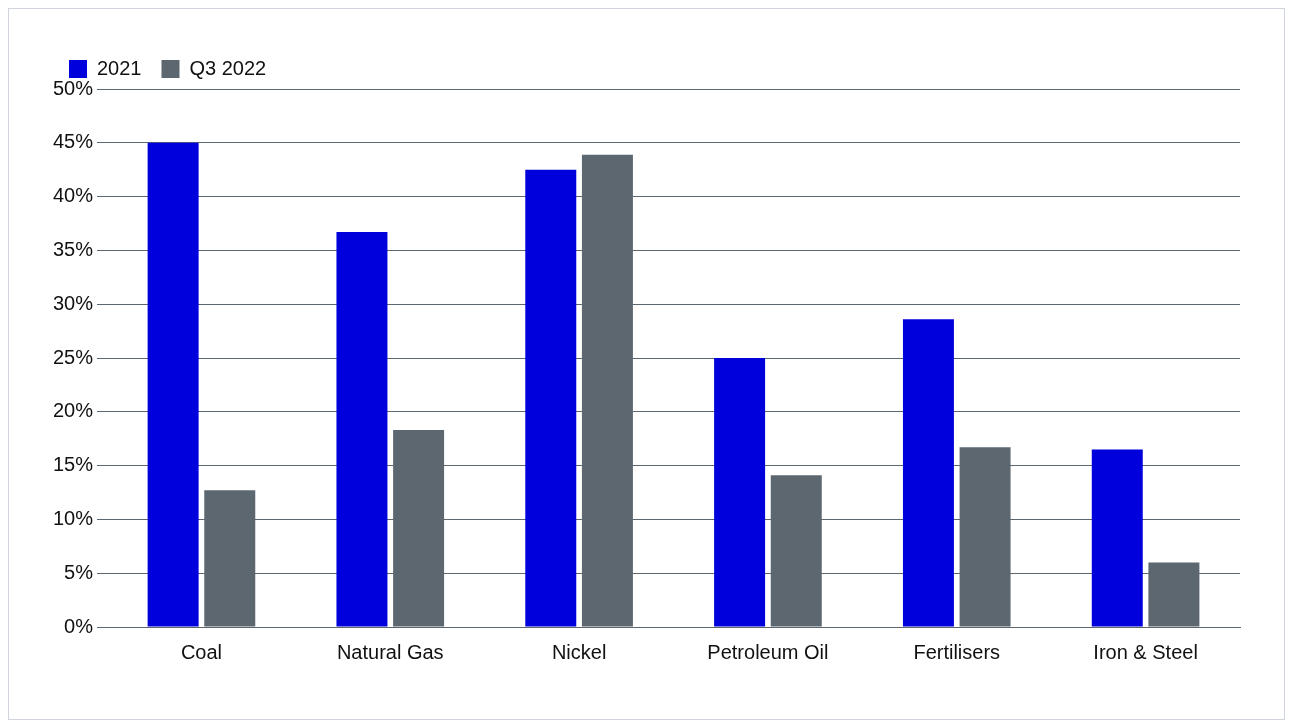 This screenshot has height=720, width=1293. What do you see at coordinates (73, 410) in the screenshot?
I see `y-tick-label: 20%` at bounding box center [73, 410].